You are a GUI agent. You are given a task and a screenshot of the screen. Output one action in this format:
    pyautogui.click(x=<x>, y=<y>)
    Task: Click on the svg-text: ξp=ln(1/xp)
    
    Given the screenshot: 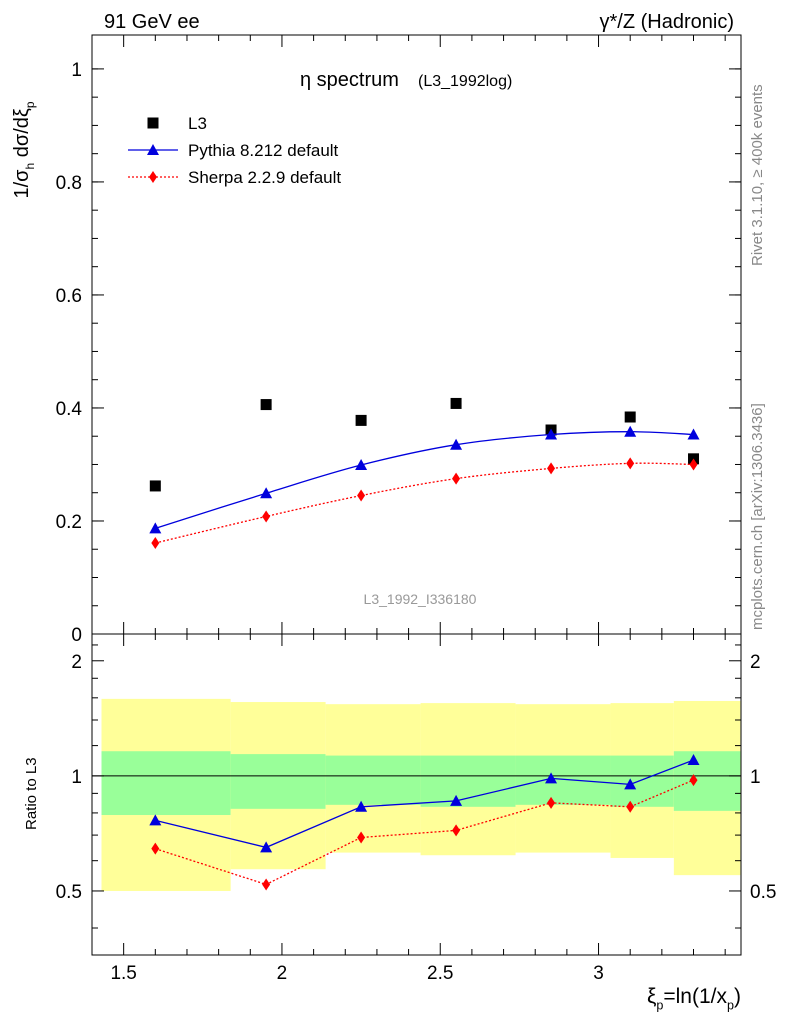 What is the action you would take?
    pyautogui.click(x=694, y=998)
    